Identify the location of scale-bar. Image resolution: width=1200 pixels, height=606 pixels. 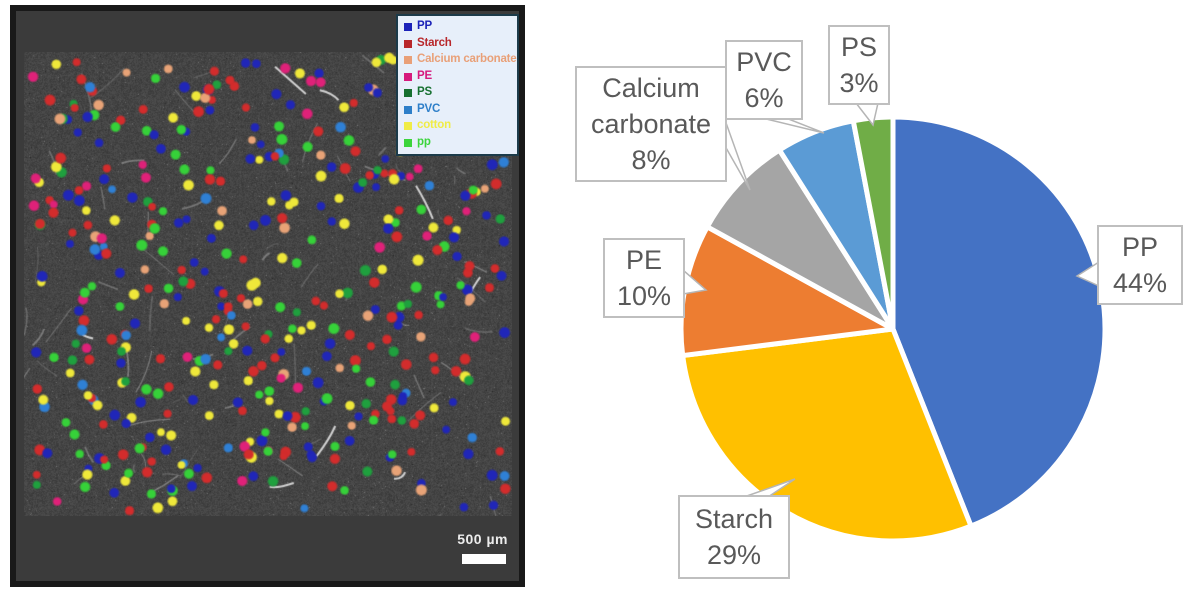
(484, 559).